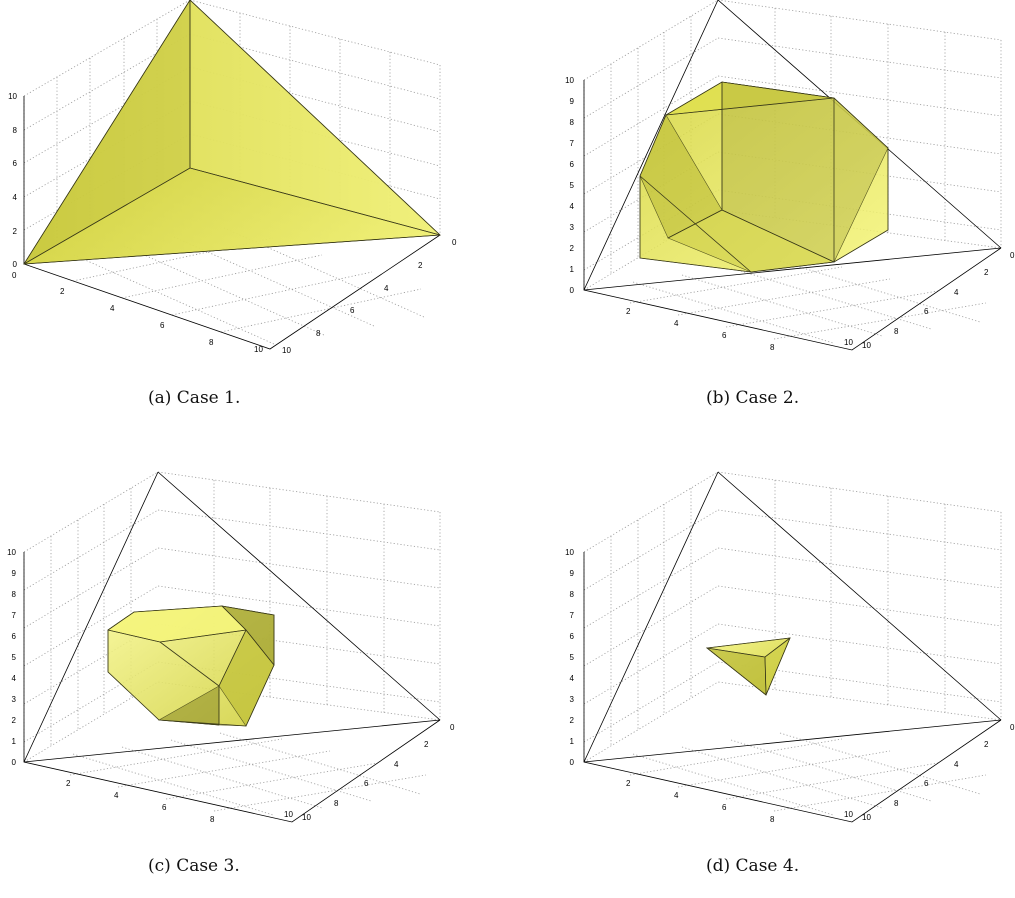  I want to click on caption-c: (c) Case 3., so click(194, 866).